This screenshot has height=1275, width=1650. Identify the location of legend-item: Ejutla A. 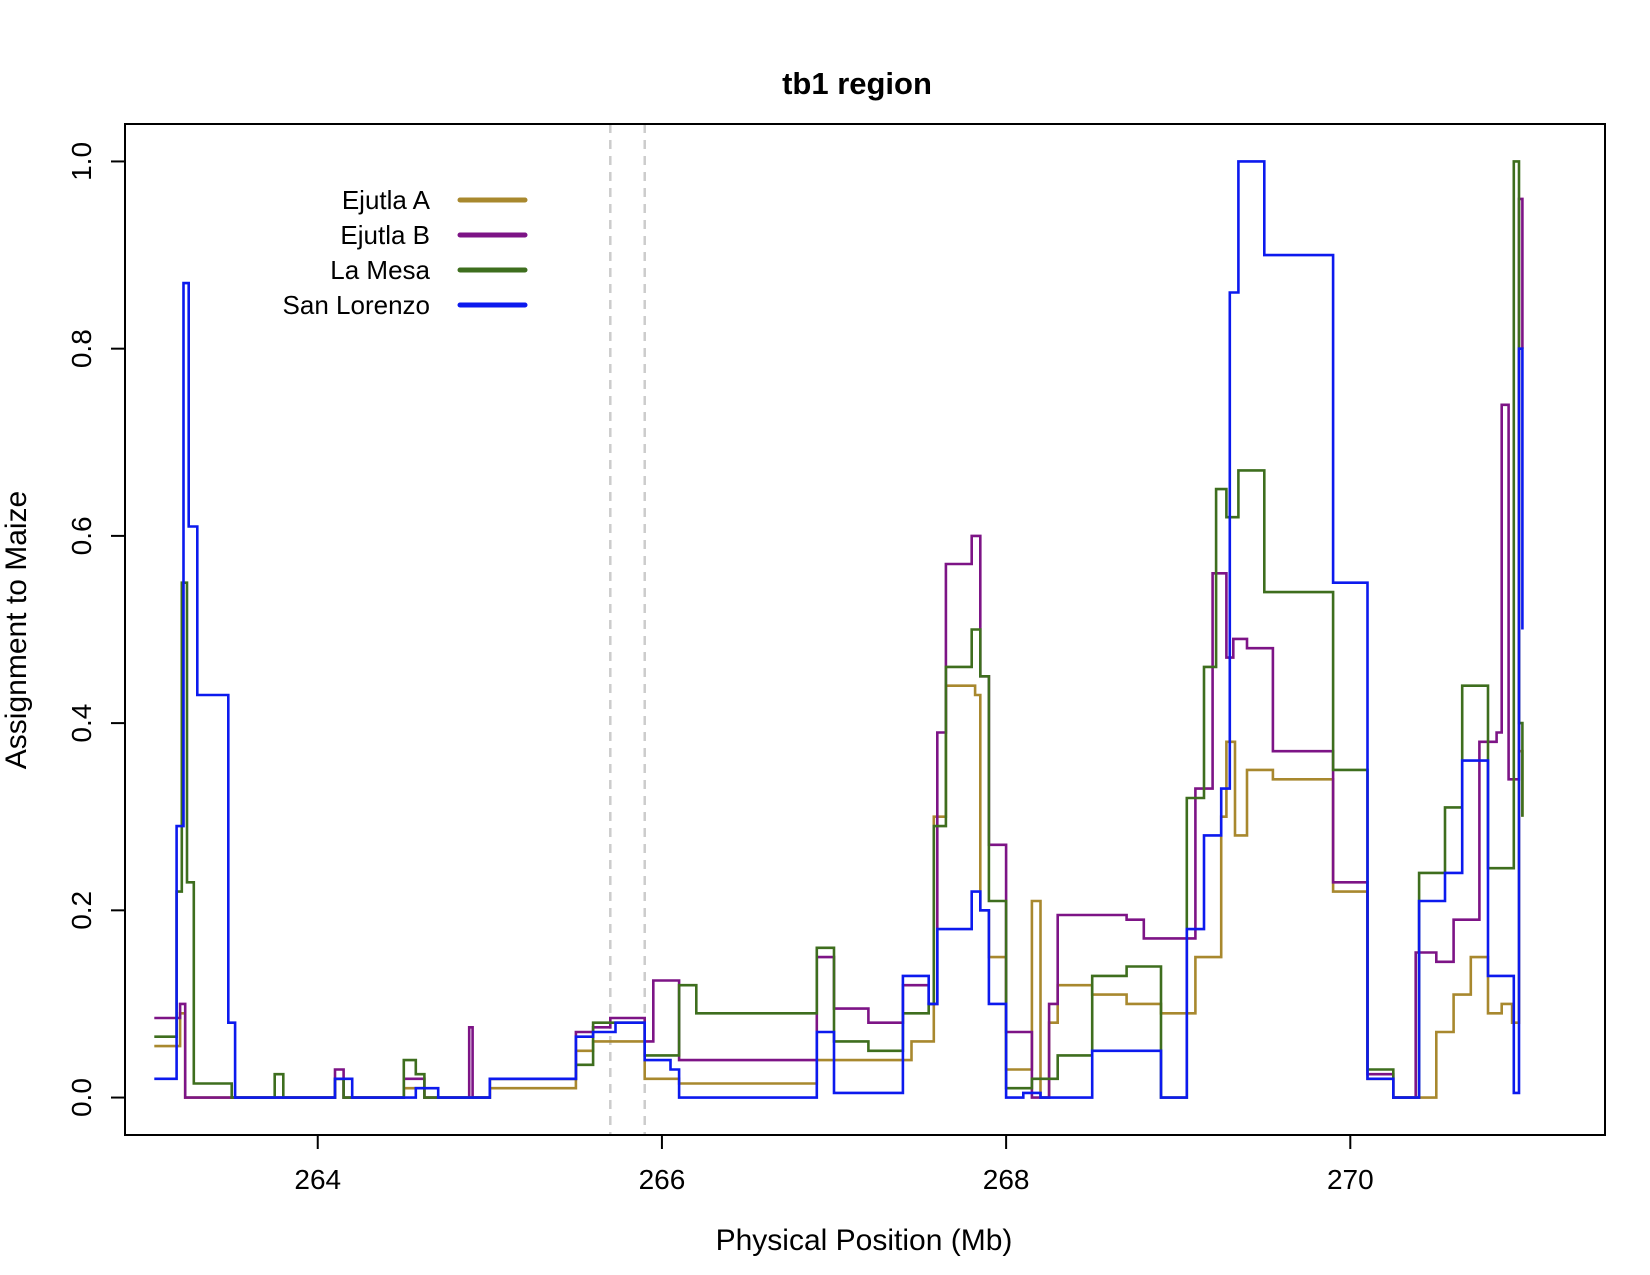
(435, 200).